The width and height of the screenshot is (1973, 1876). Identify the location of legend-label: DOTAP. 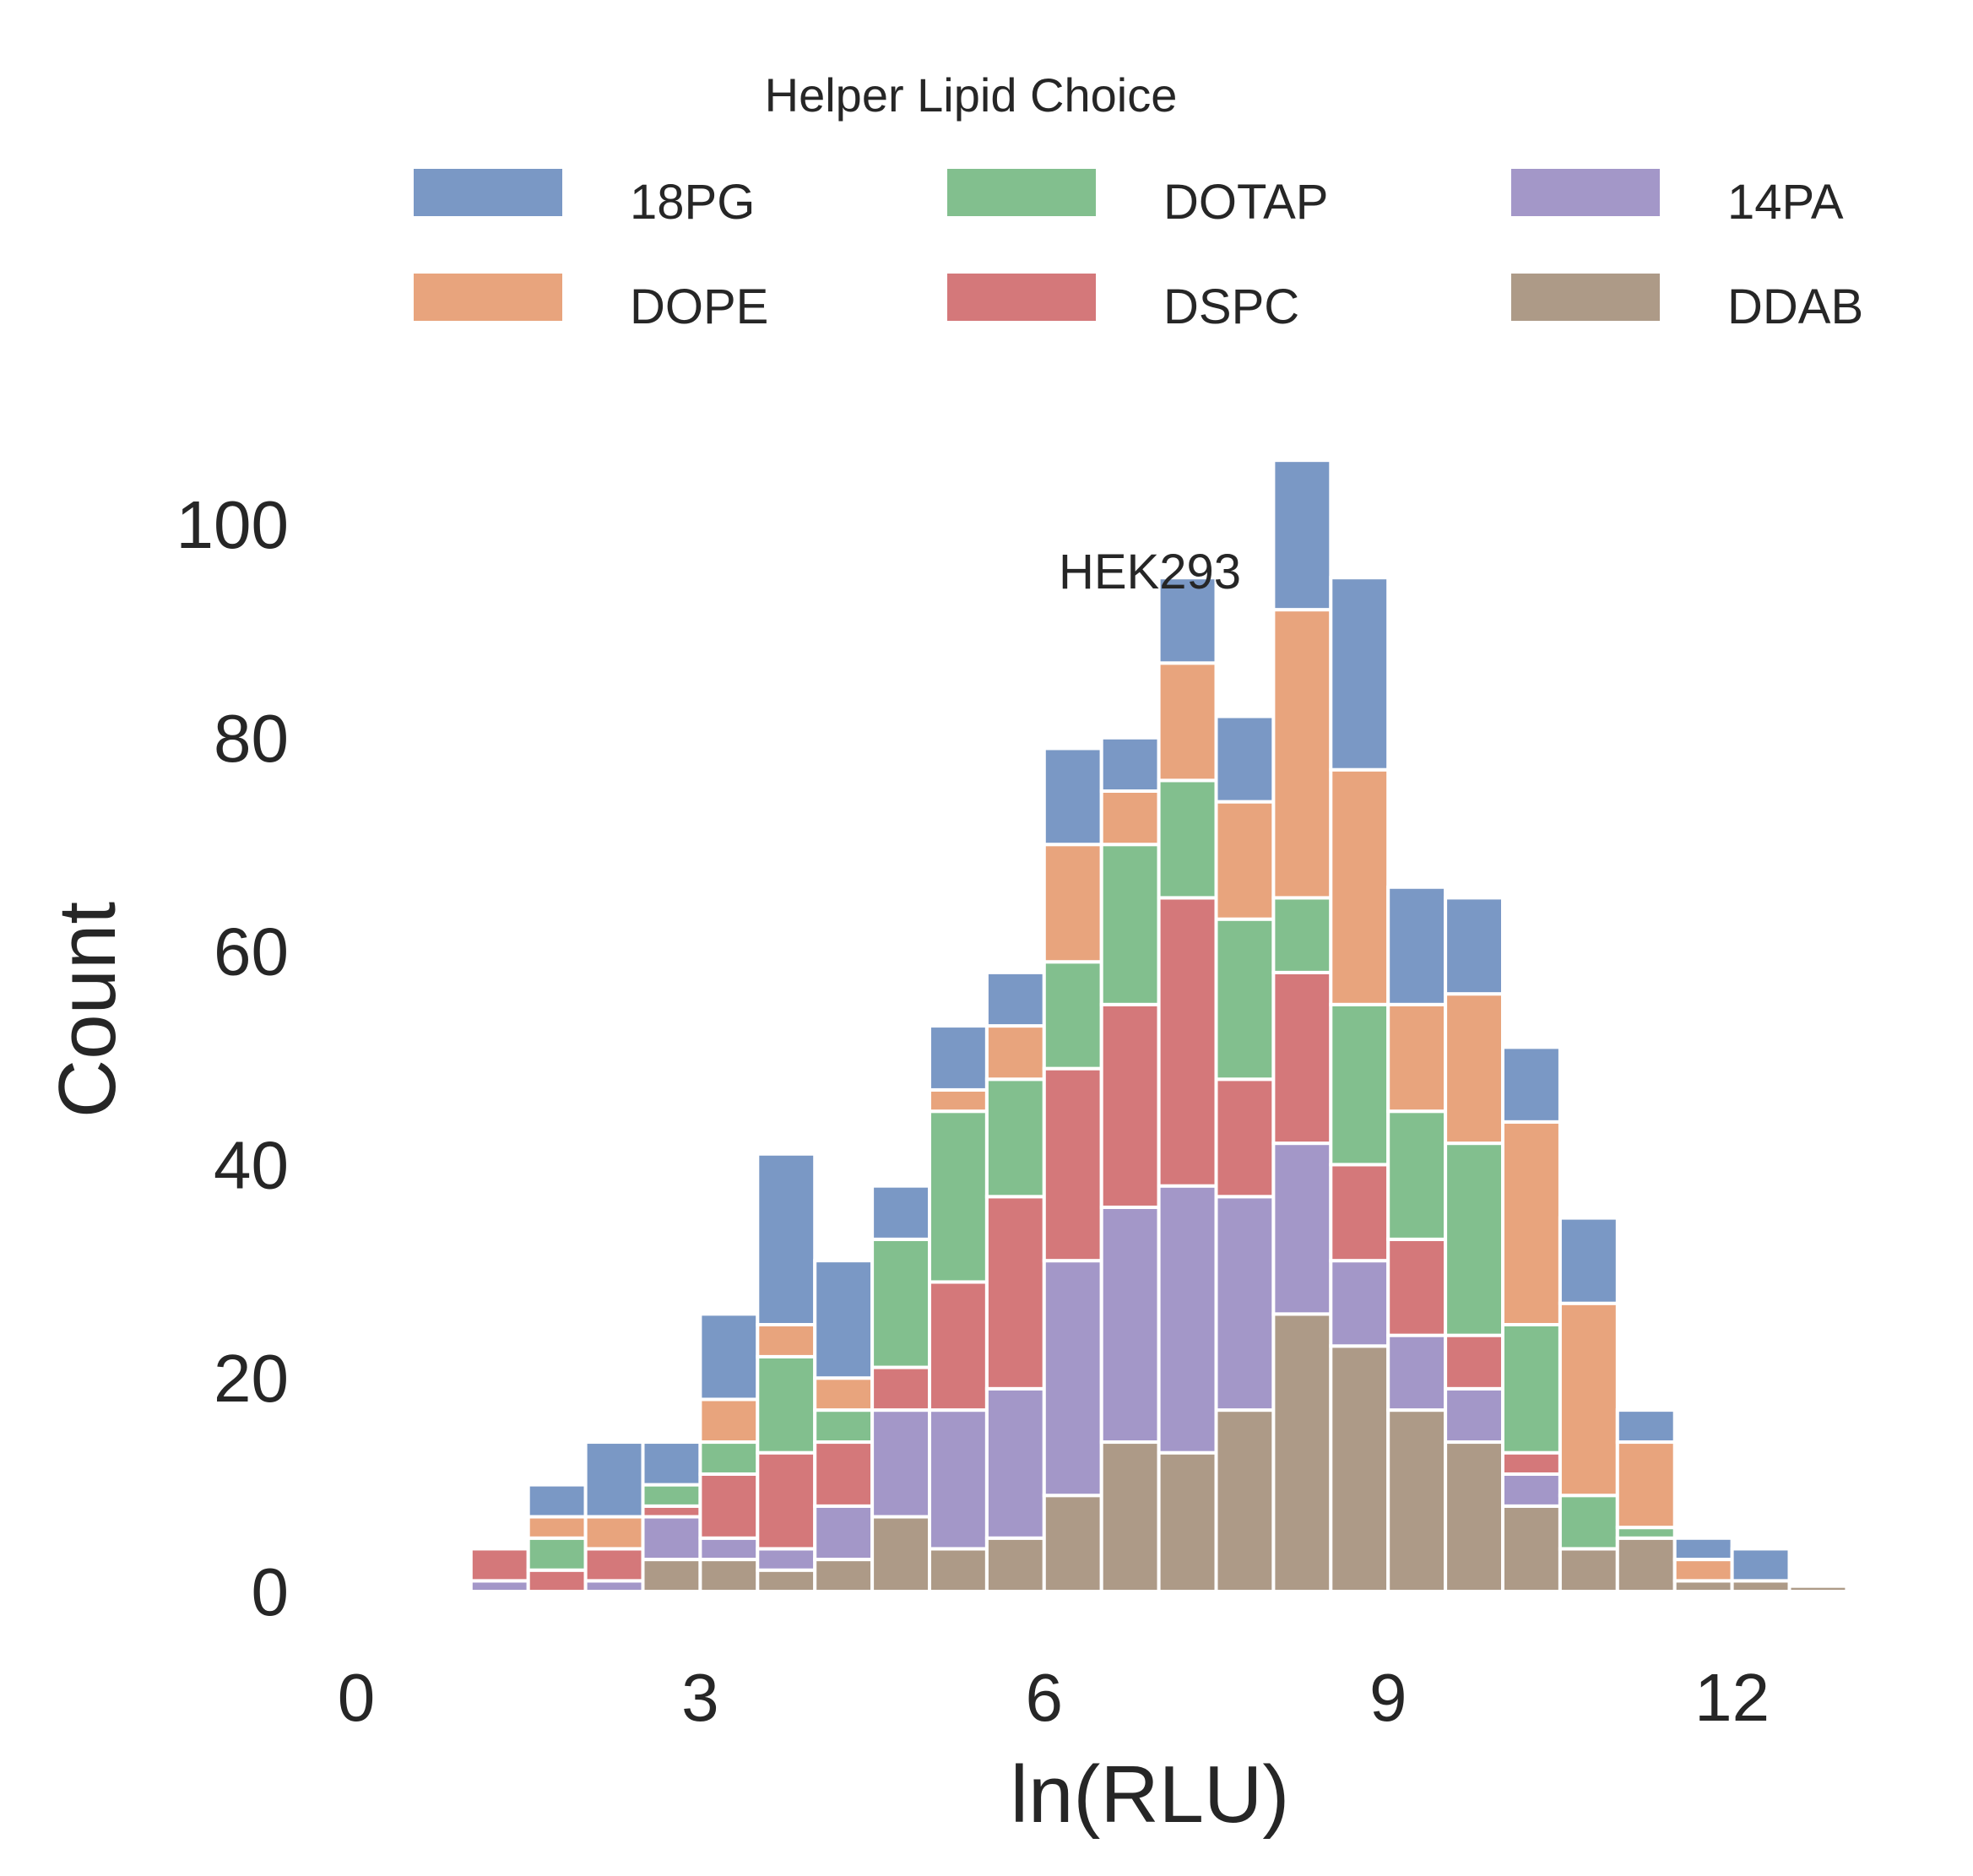
(1246, 202).